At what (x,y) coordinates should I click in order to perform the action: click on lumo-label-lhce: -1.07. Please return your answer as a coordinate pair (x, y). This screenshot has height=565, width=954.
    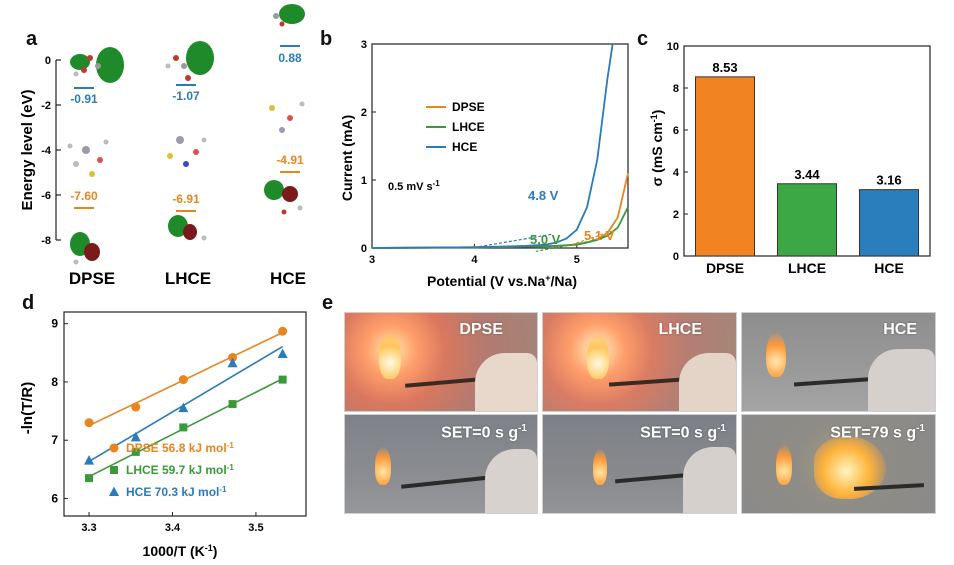
    Looking at the image, I should click on (186, 96).